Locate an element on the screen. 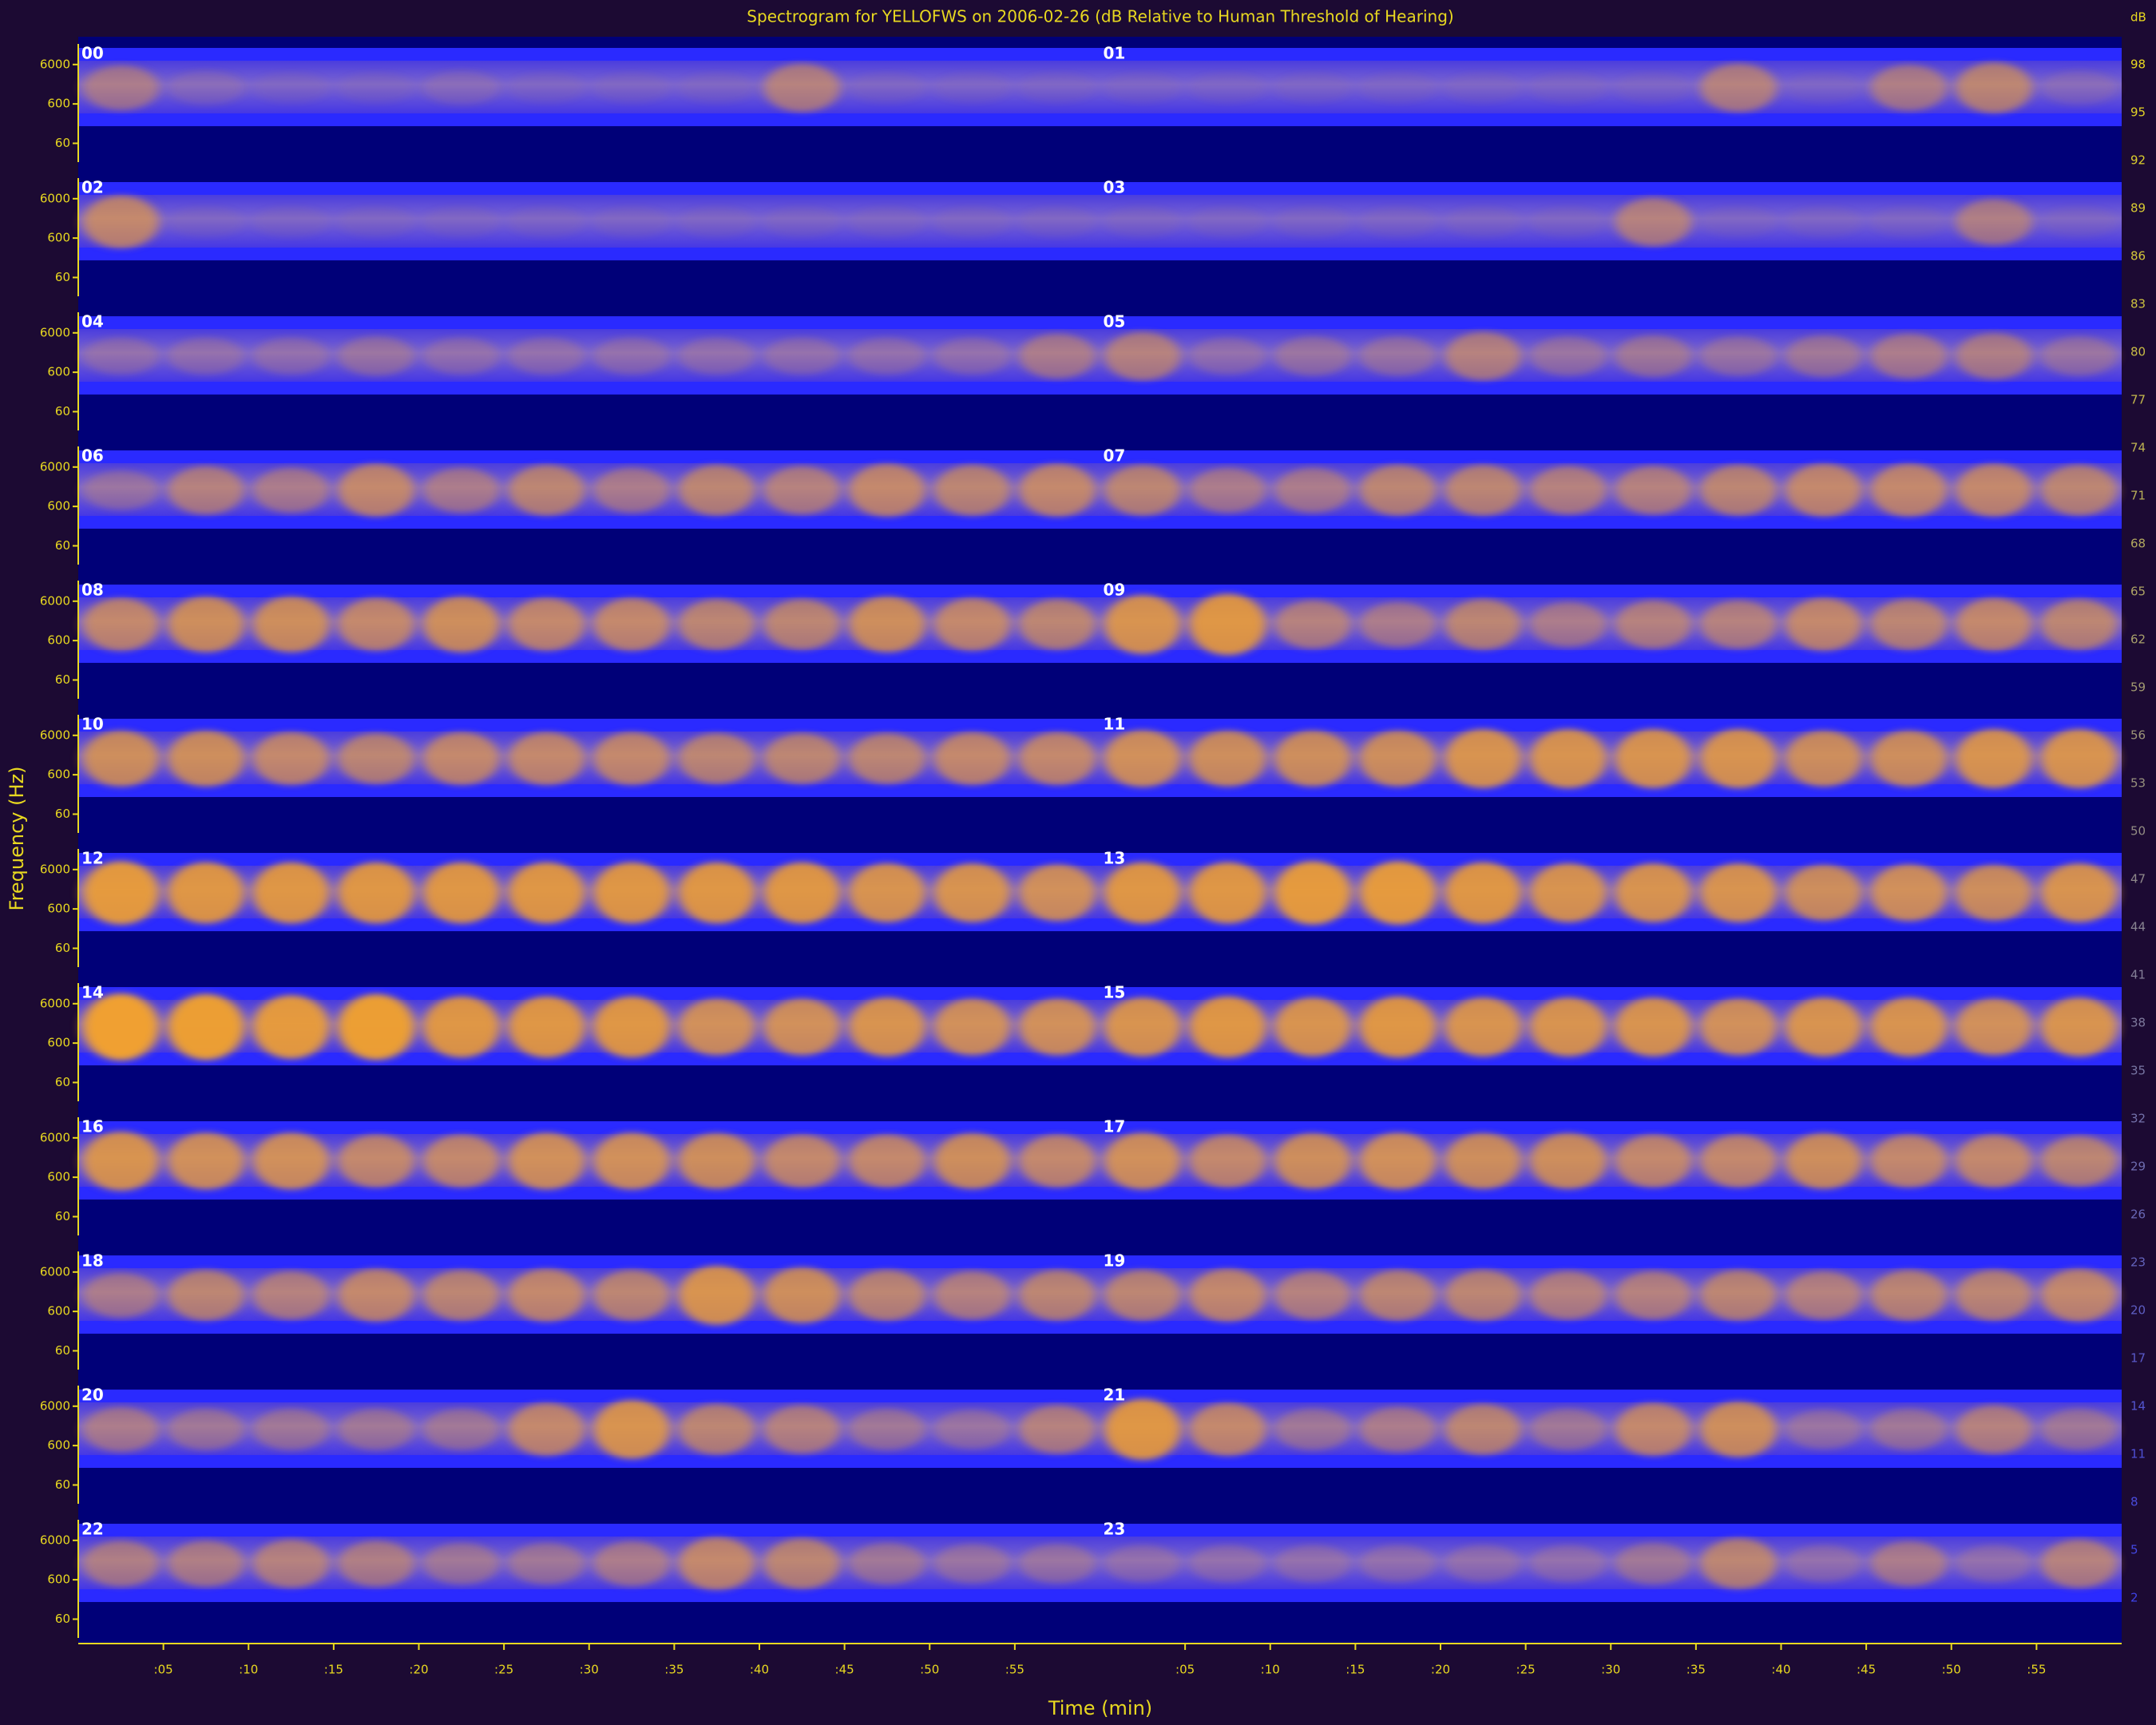 The image size is (2156, 1725). colorbar-tick-label: 80 is located at coordinates (2138, 352).